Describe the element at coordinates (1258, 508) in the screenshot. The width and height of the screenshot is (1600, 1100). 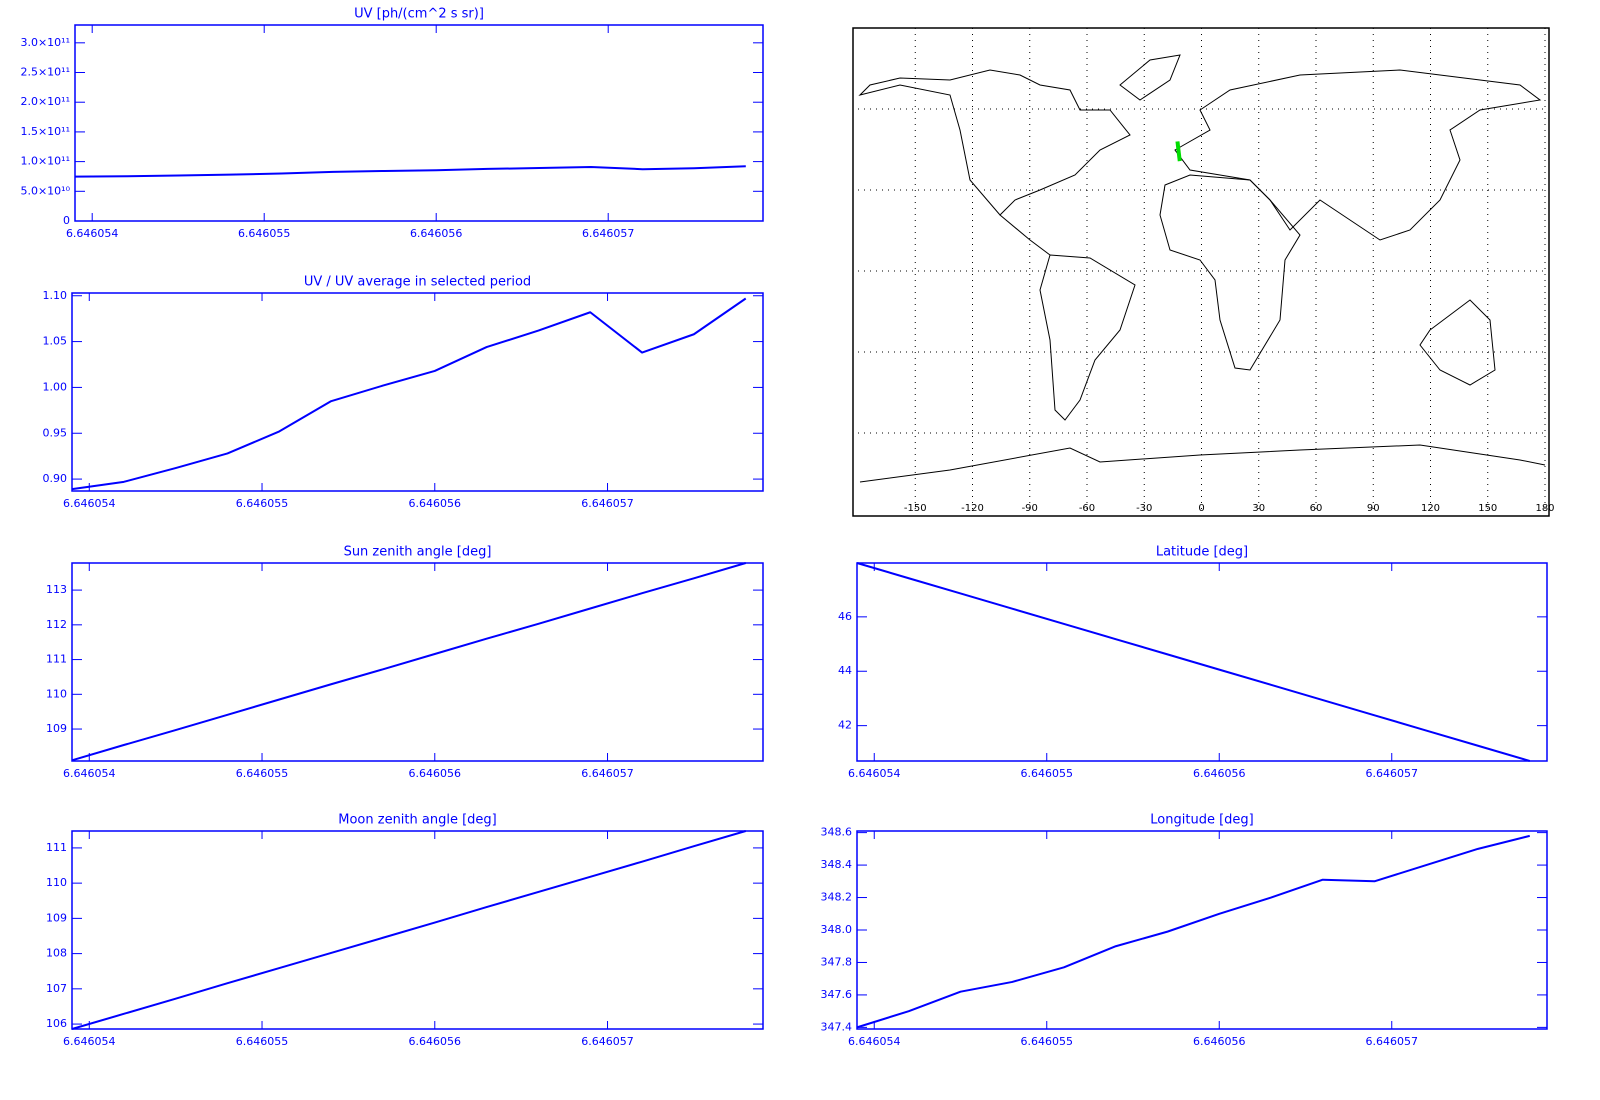
I see `x-tick-label: 30` at that location.